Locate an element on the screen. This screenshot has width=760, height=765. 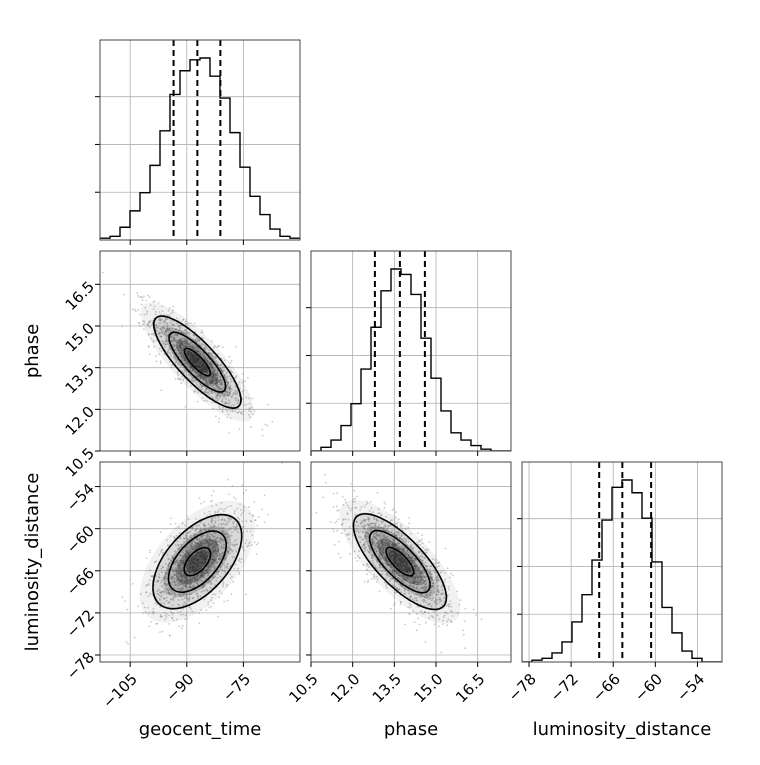
x-tick-label: 13.5 is located at coordinates (387, 688).